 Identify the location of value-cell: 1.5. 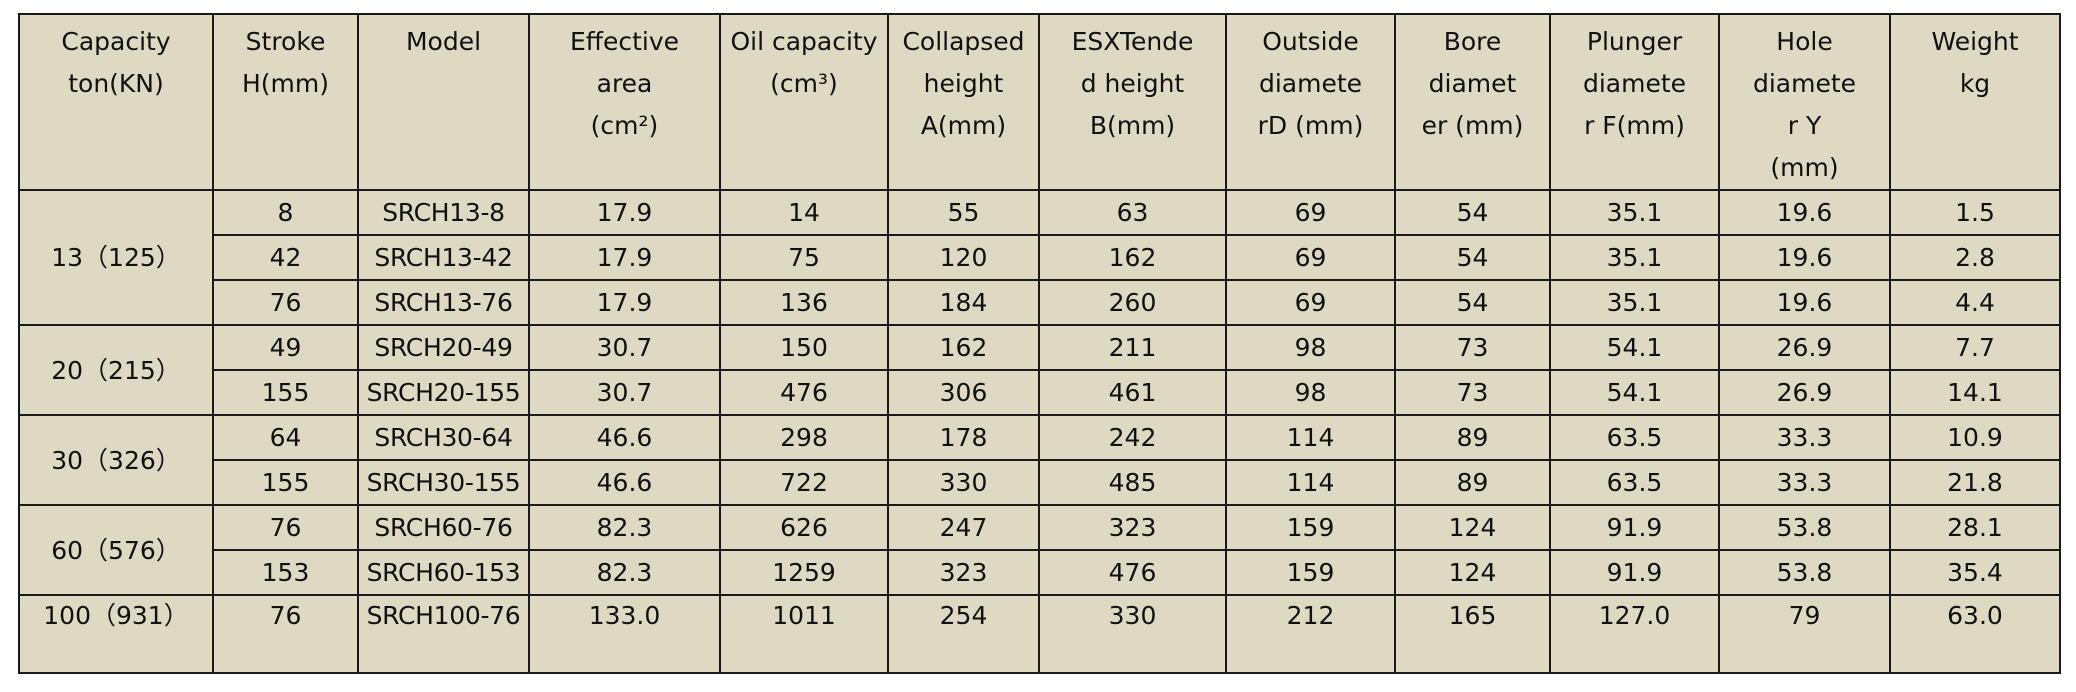
(1975, 212).